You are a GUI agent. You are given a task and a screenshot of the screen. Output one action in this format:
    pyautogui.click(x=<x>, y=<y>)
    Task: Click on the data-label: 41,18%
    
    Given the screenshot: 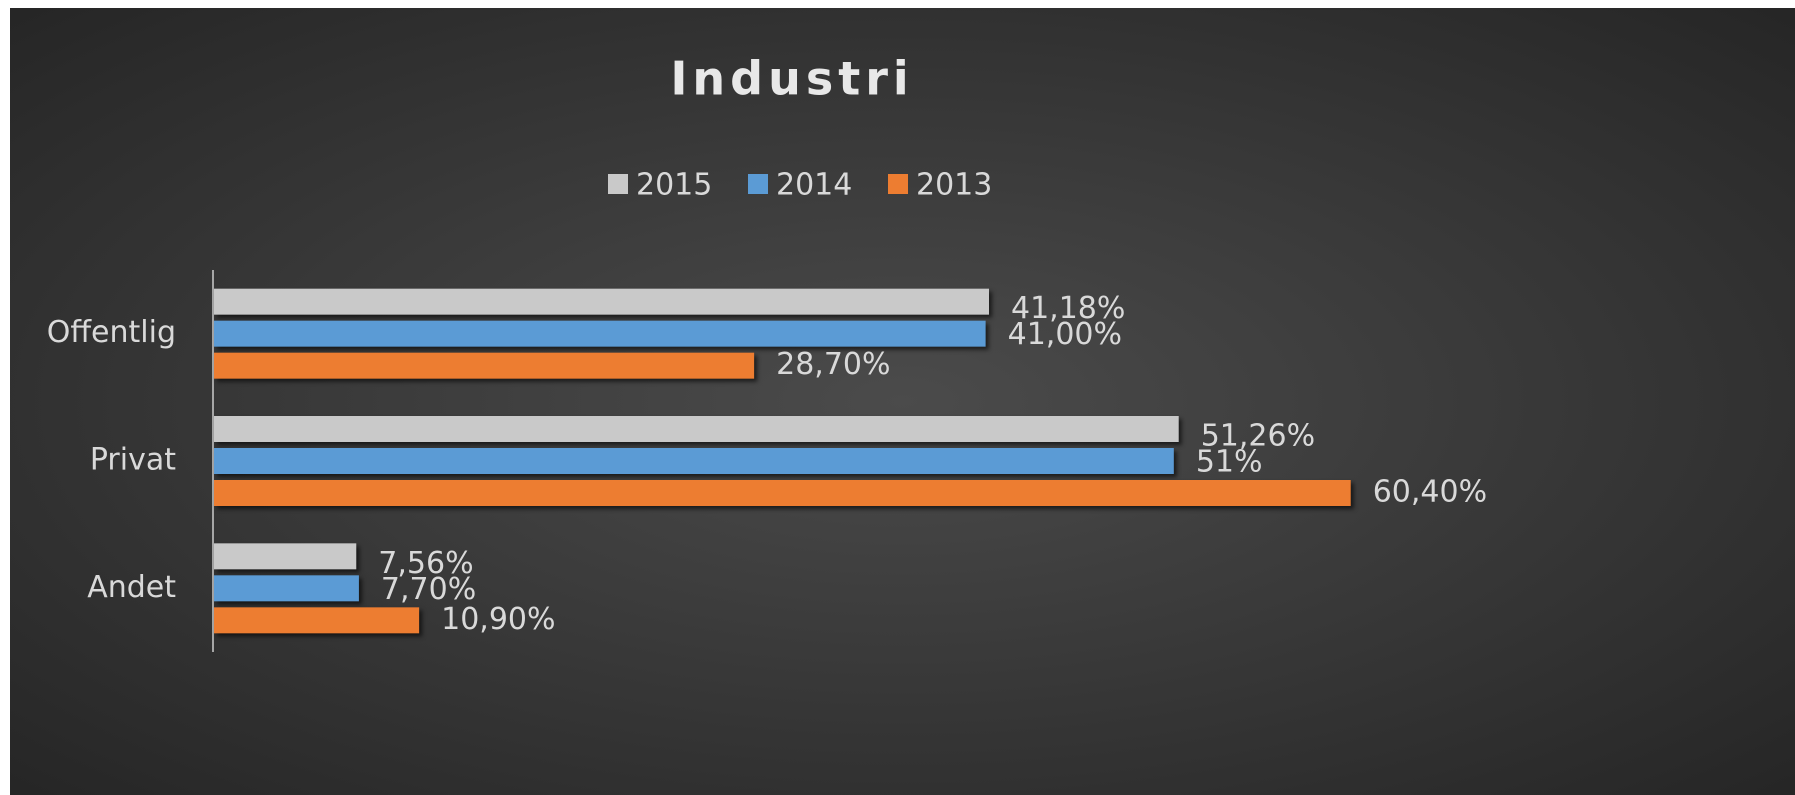 What is the action you would take?
    pyautogui.click(x=1068, y=308)
    